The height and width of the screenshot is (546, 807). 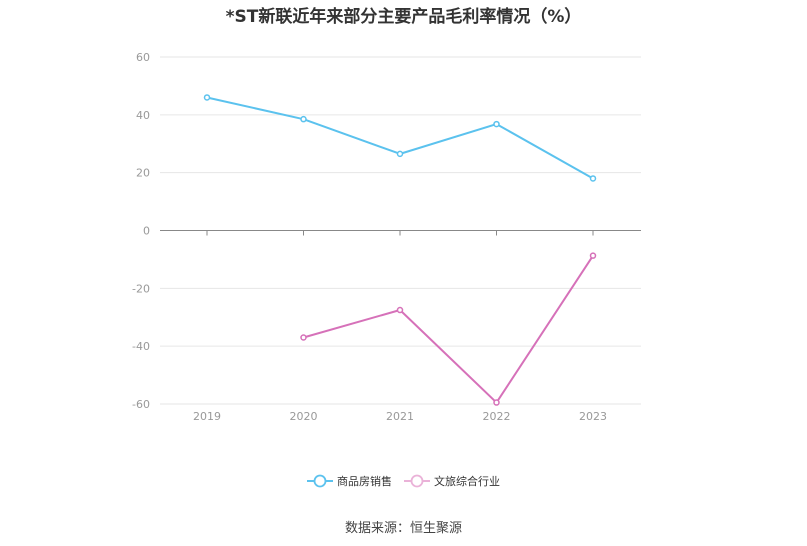 I want to click on y-tick-label: 40, so click(x=143, y=115).